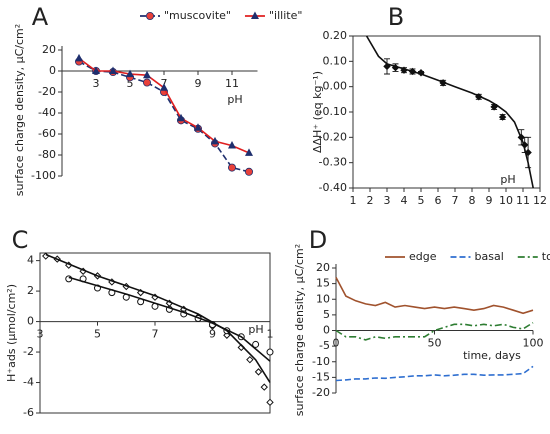  I want to click on y-tick-label: -15, so click(321, 376).